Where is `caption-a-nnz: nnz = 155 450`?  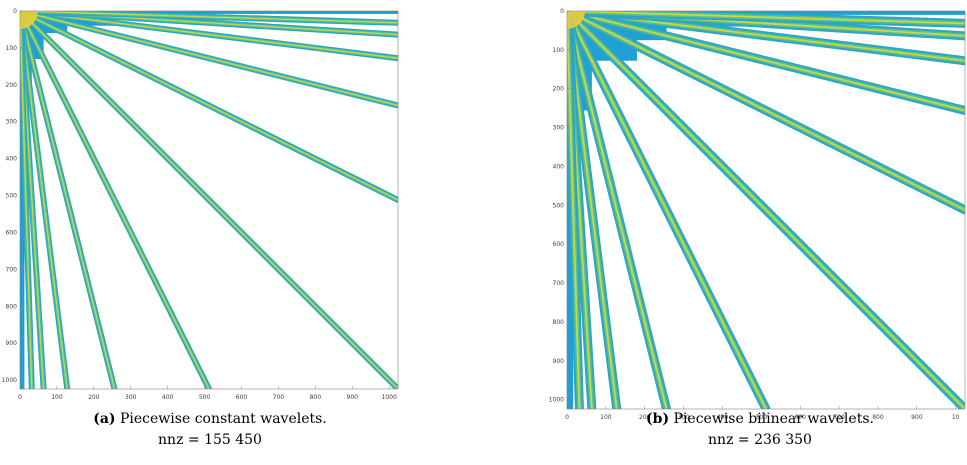 caption-a-nnz: nnz = 155 450 is located at coordinates (210, 440).